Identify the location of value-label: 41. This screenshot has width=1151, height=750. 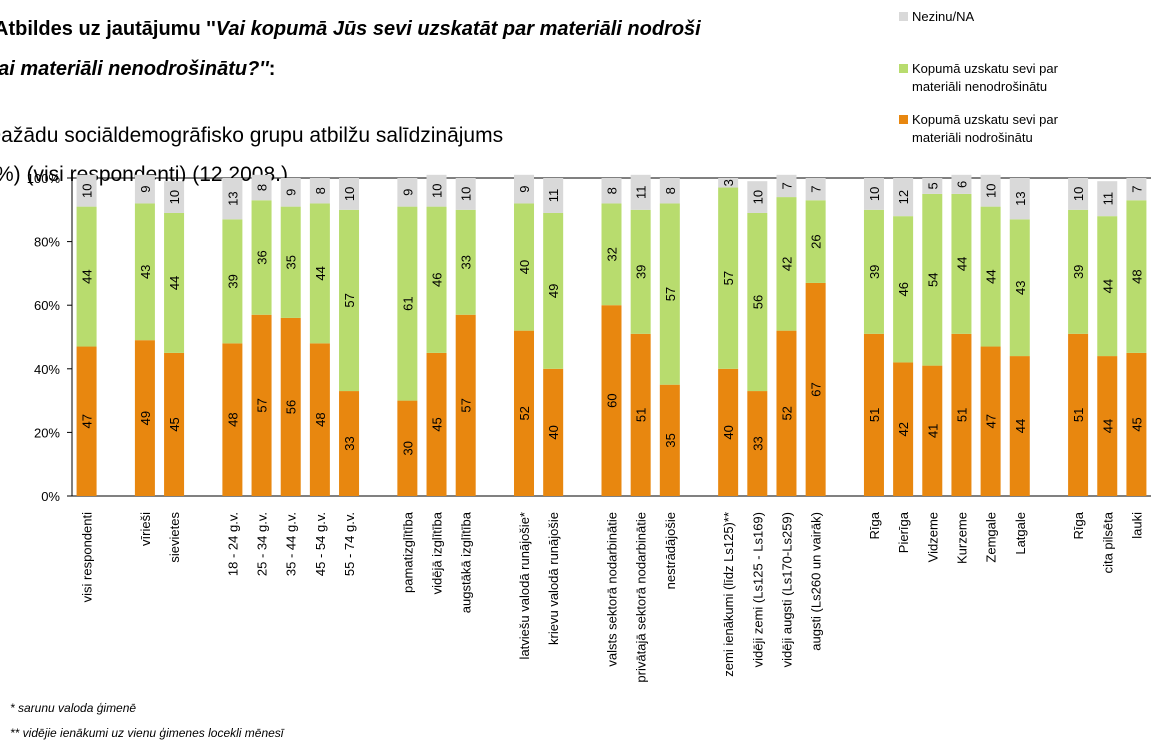
(932, 431).